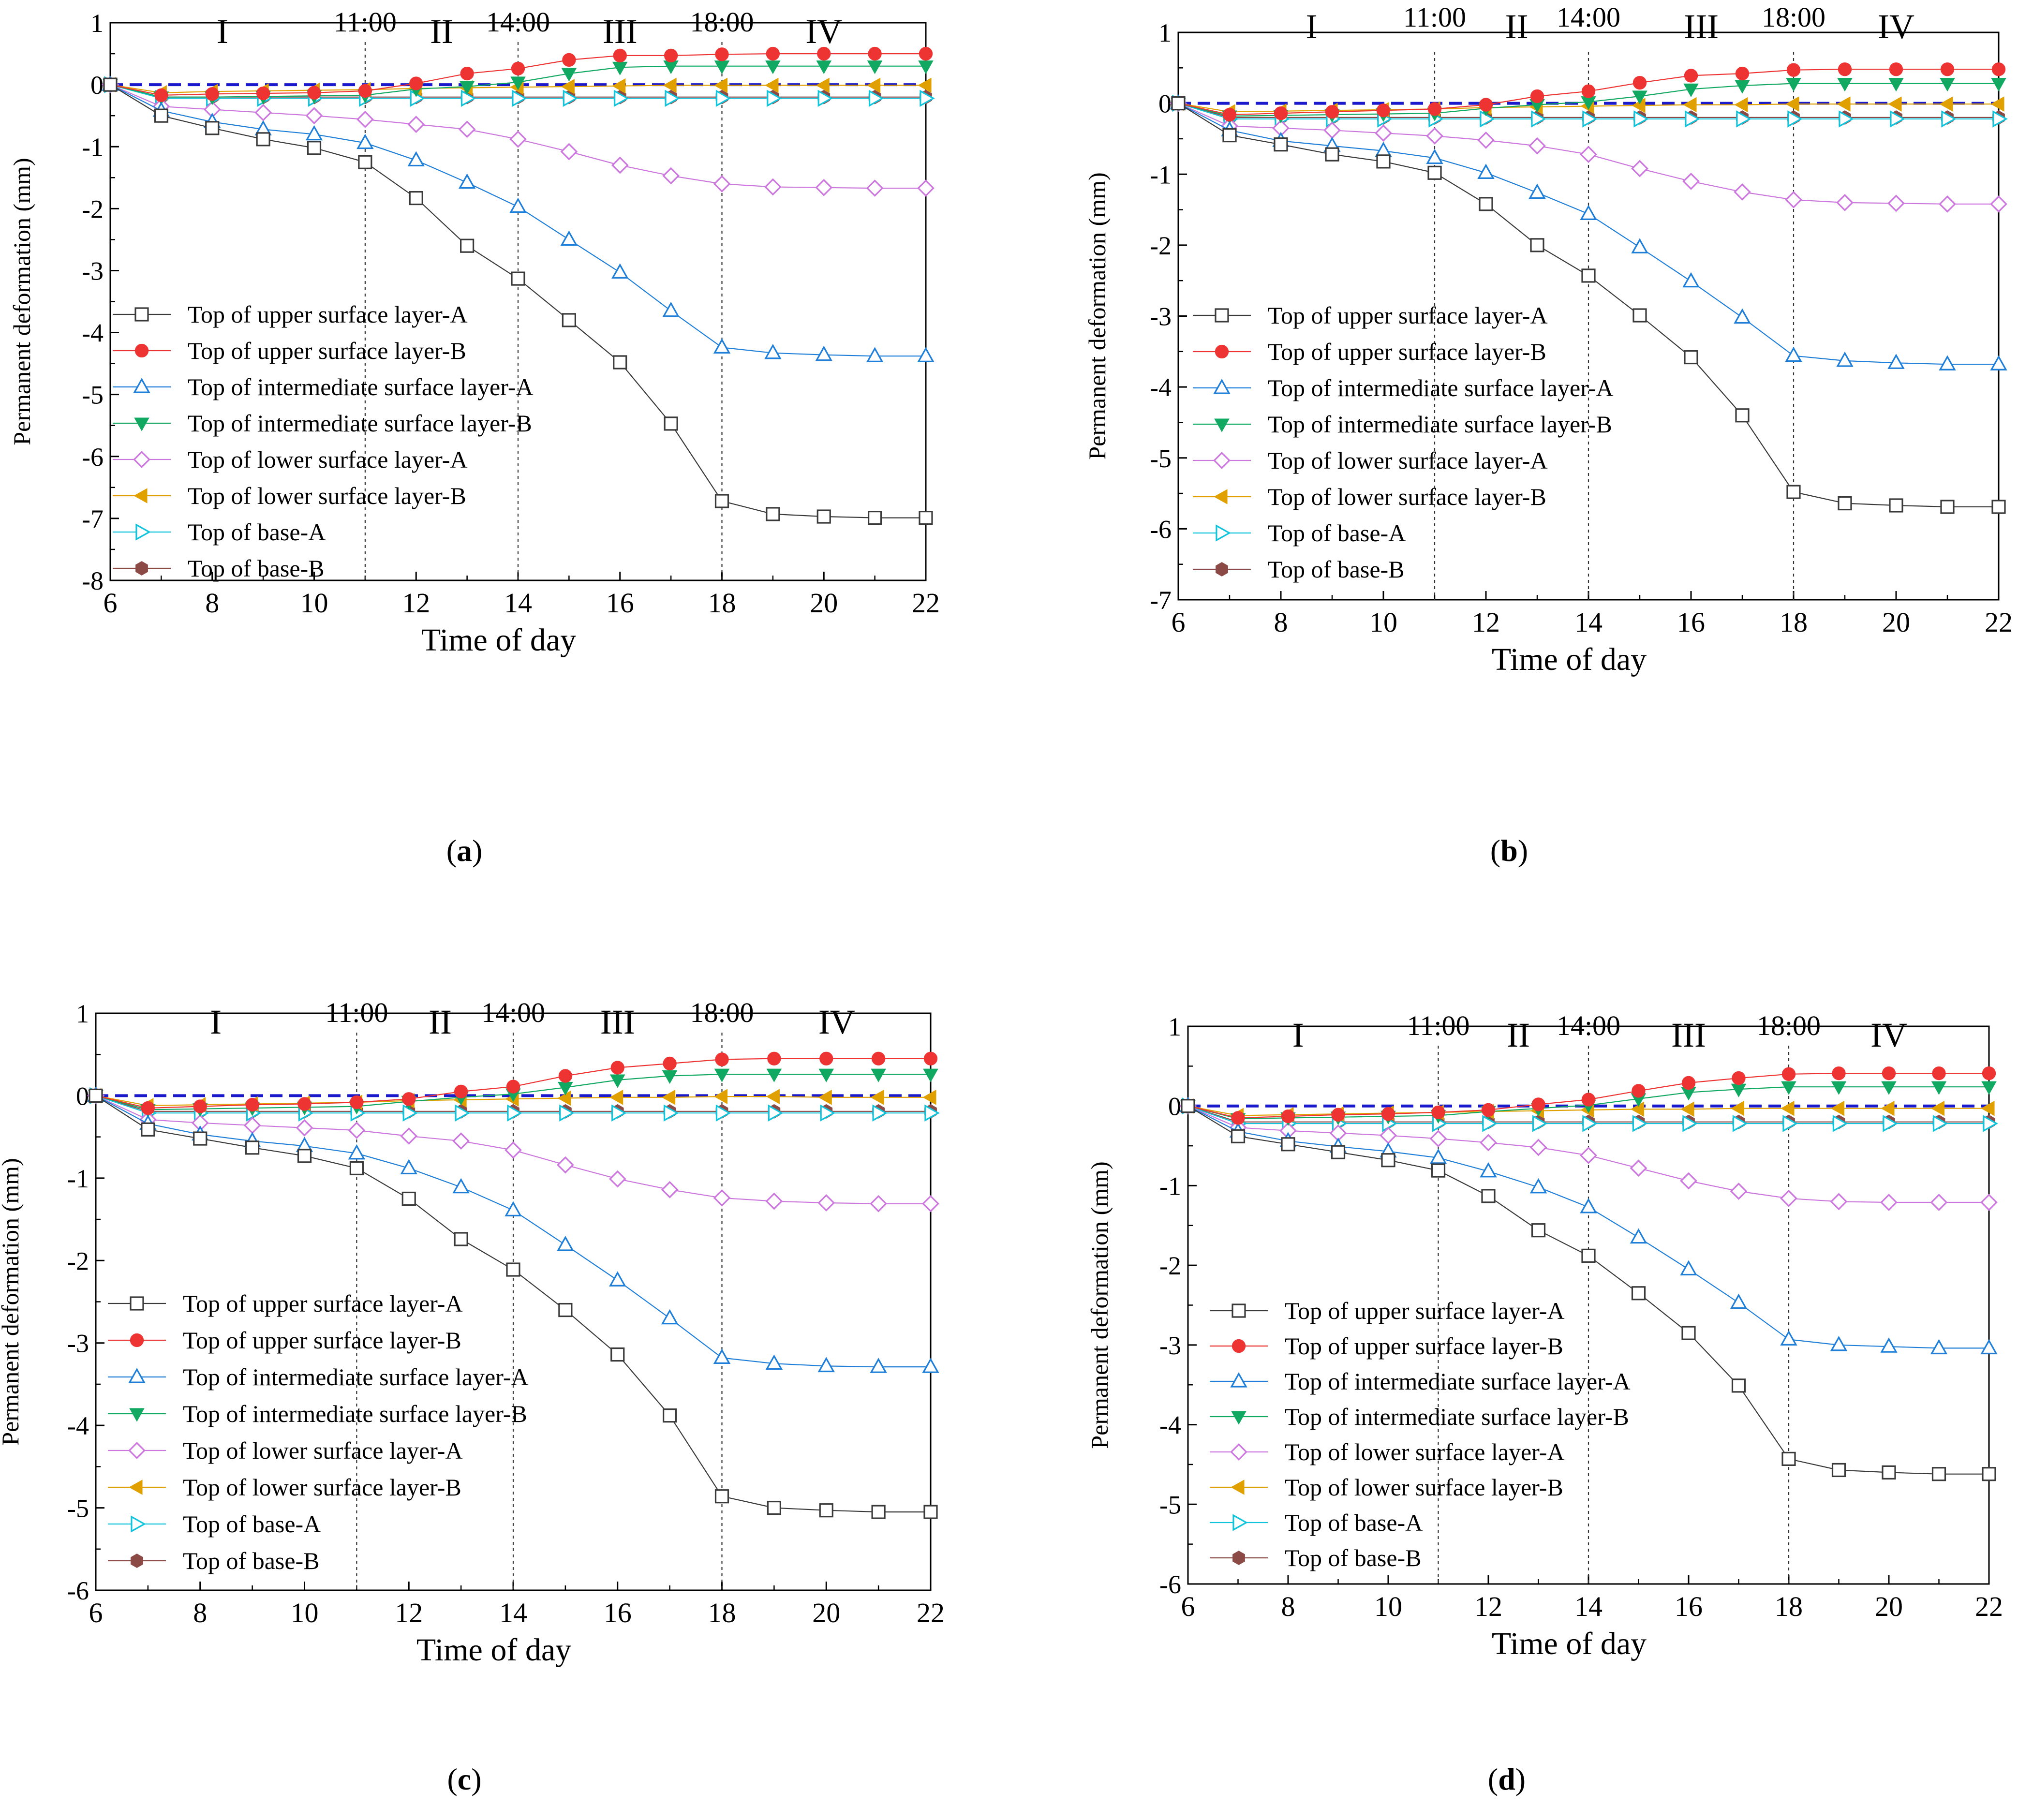 The width and height of the screenshot is (2018, 1820). What do you see at coordinates (464, 1779) in the screenshot?
I see `panel-caption: (c)` at bounding box center [464, 1779].